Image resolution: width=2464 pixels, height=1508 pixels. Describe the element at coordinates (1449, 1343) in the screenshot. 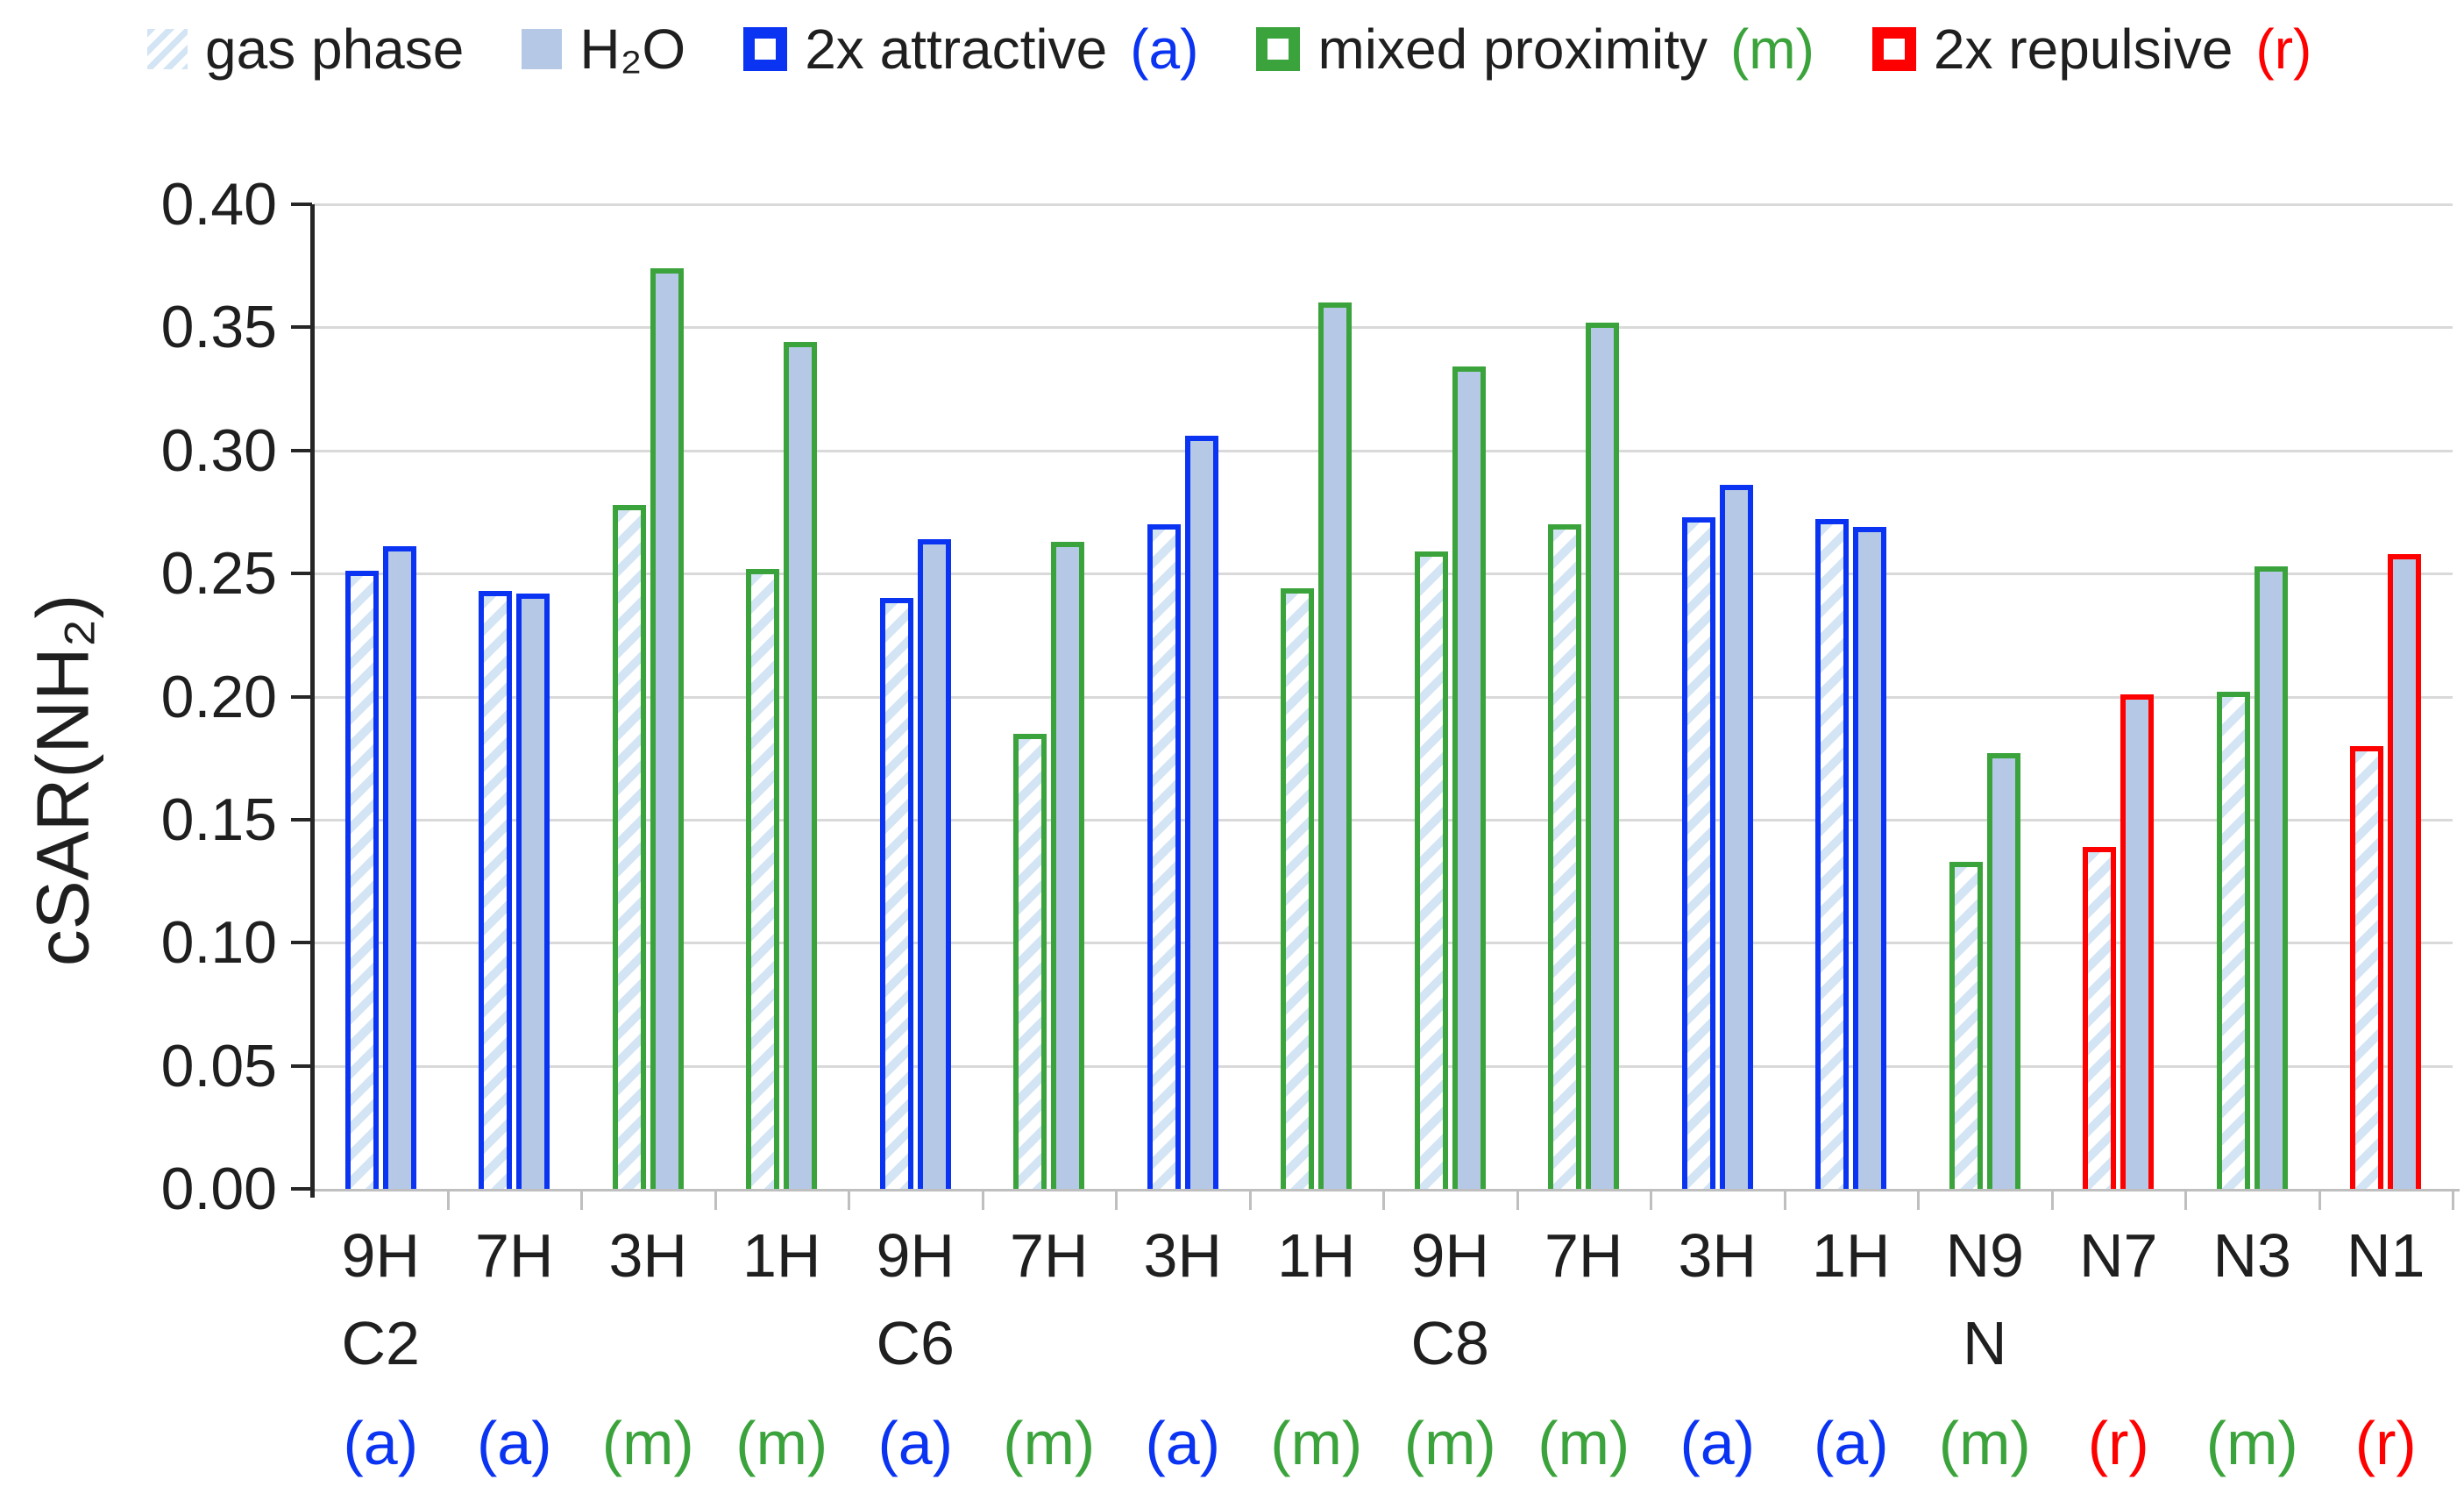

I see `x-group-label-C8: C8` at that location.